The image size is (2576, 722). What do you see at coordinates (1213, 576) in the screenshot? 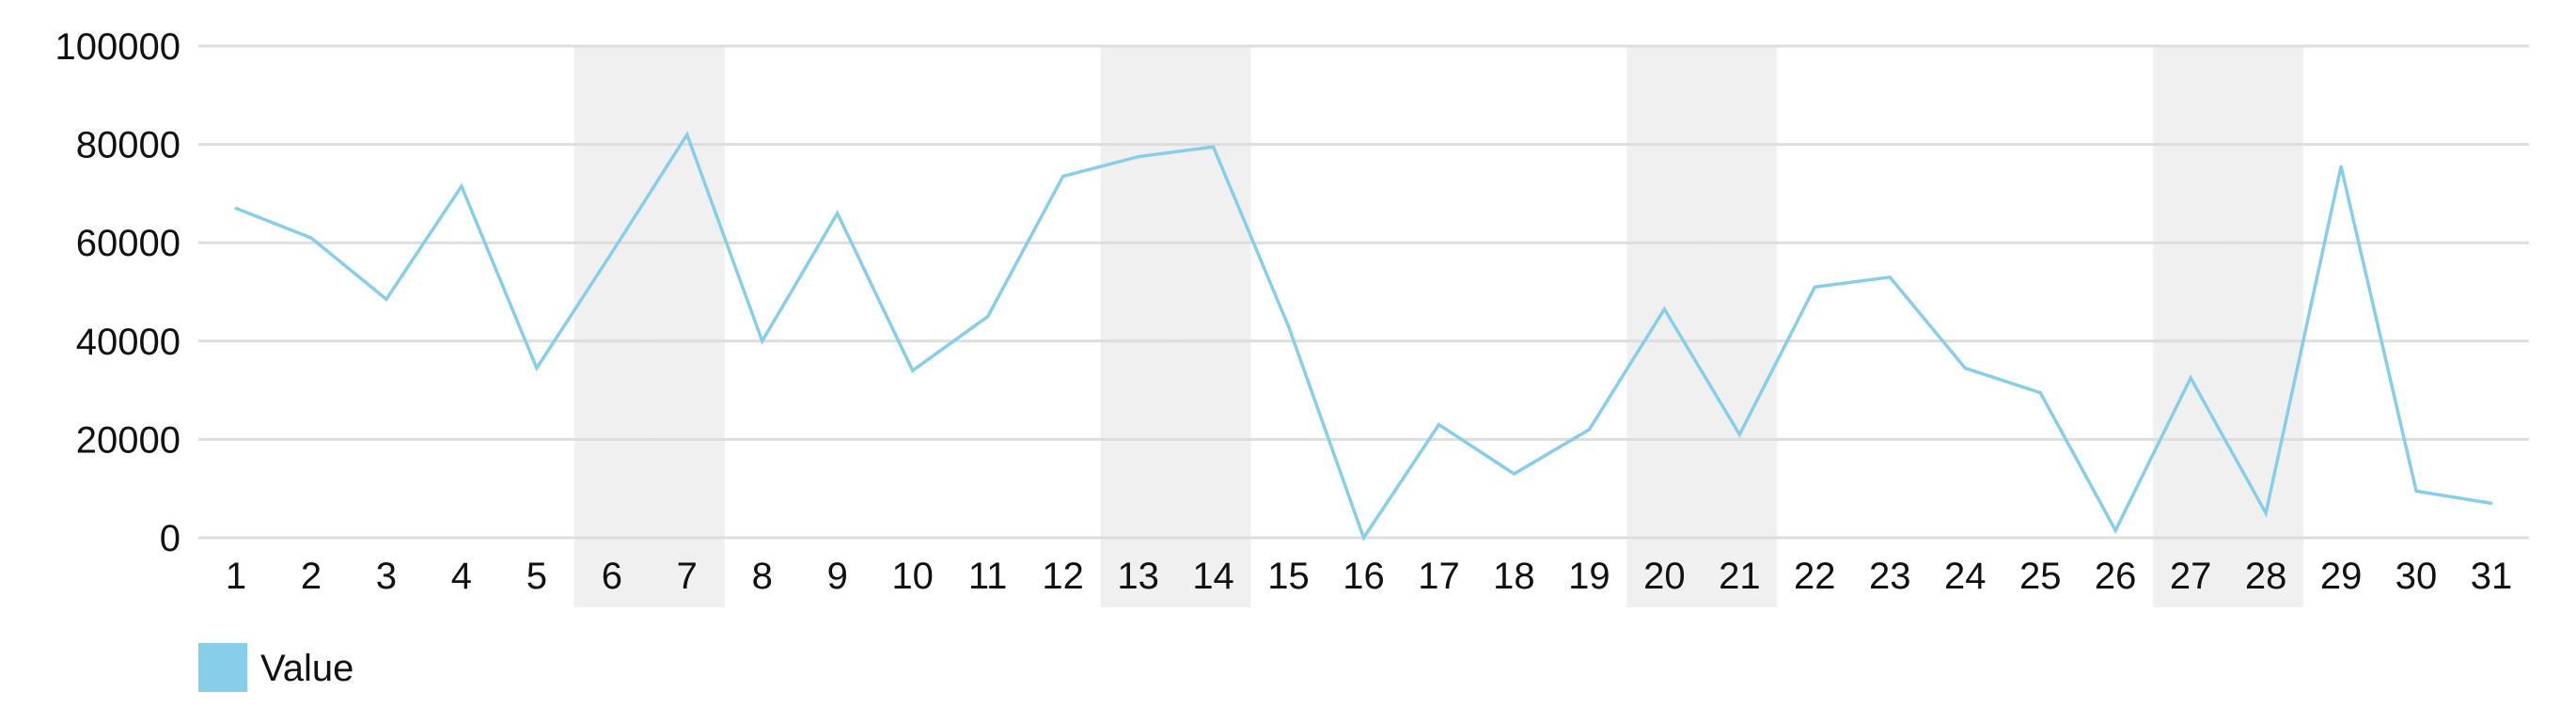
I see `x-tick-label: 14` at bounding box center [1213, 576].